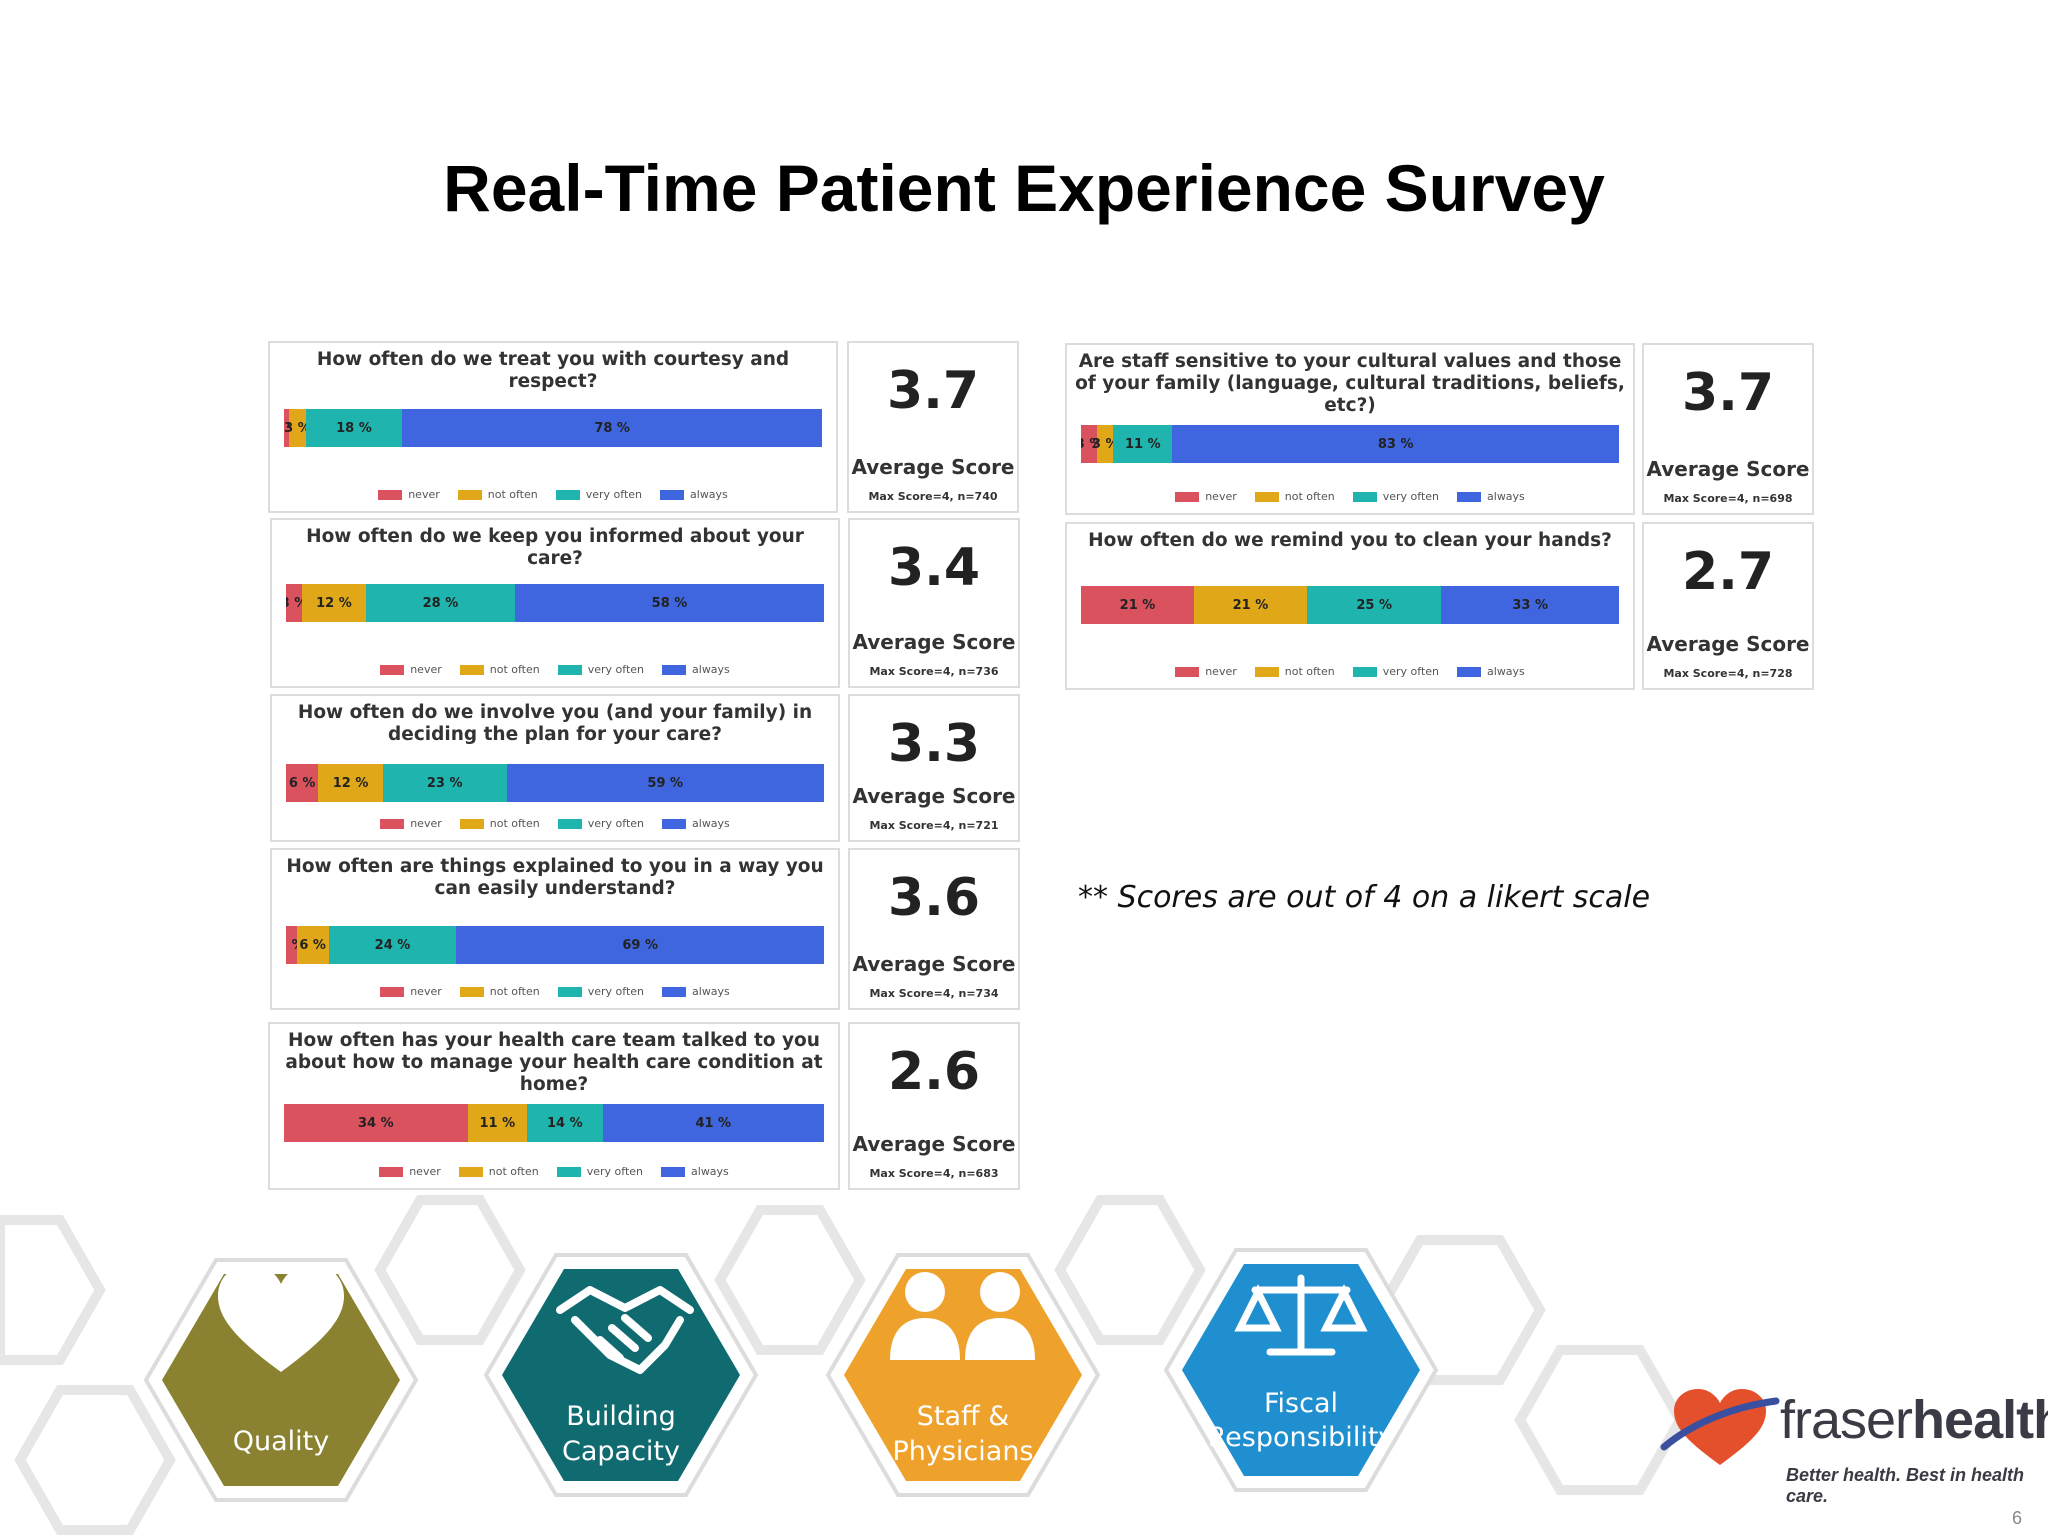 This screenshot has height=1536, width=2048. Describe the element at coordinates (1301, 1437) in the screenshot. I see `pillar-label-line-2: Responsibility` at that location.